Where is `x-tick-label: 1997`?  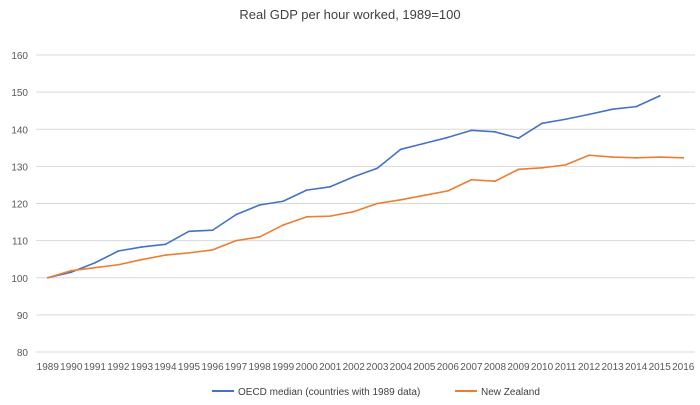
x-tick-label: 1997 is located at coordinates (236, 367).